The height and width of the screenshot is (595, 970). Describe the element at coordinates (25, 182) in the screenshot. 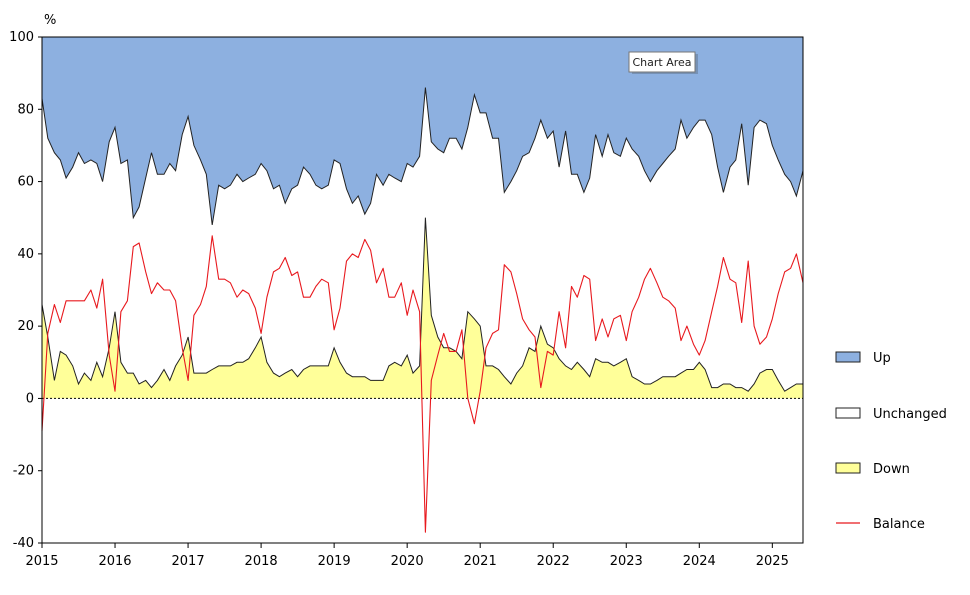

I see `y-tick-label: 60` at that location.